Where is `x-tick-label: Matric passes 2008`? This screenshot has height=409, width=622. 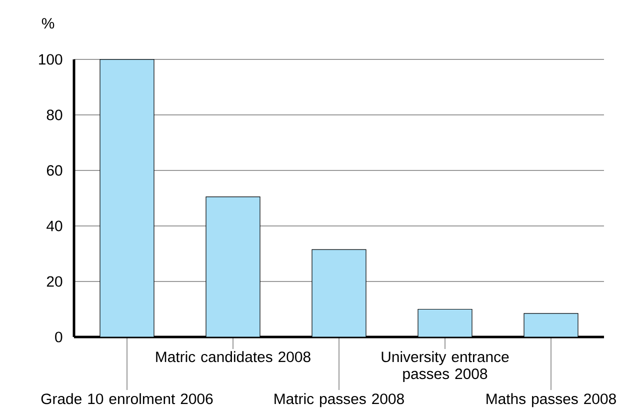
x-tick-label: Matric passes 2008 is located at coordinates (339, 400).